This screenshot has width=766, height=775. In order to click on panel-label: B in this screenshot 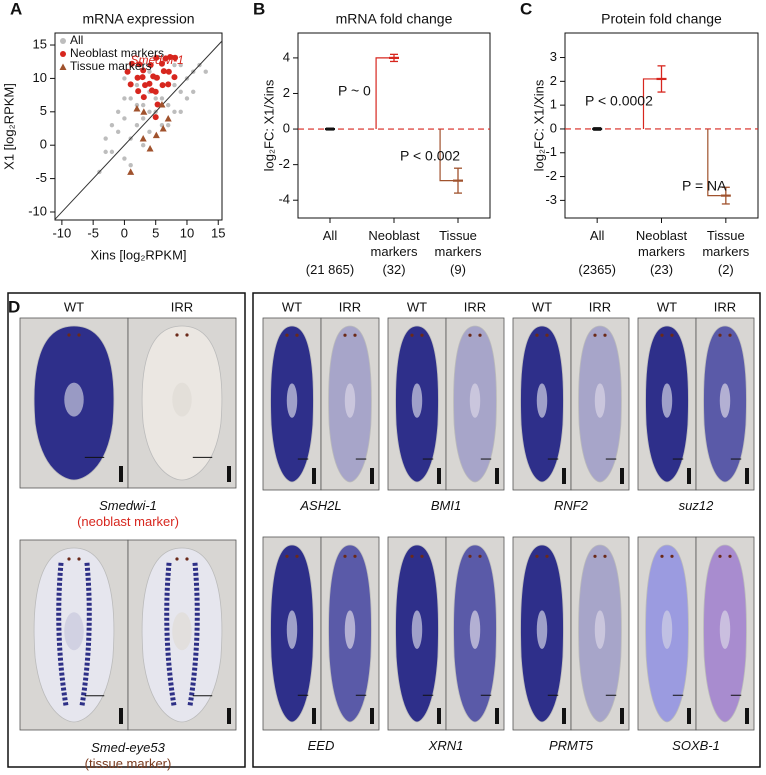, I will do `click(259, 9)`.